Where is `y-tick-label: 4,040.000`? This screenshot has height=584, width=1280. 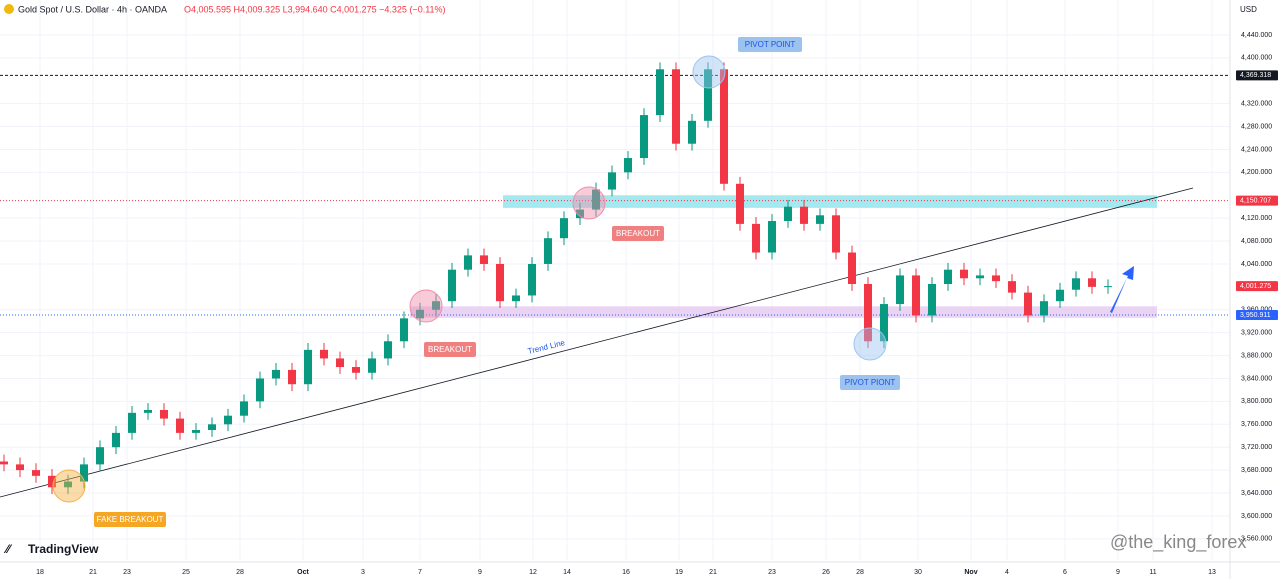
y-tick-label: 4,040.000 is located at coordinates (1256, 264).